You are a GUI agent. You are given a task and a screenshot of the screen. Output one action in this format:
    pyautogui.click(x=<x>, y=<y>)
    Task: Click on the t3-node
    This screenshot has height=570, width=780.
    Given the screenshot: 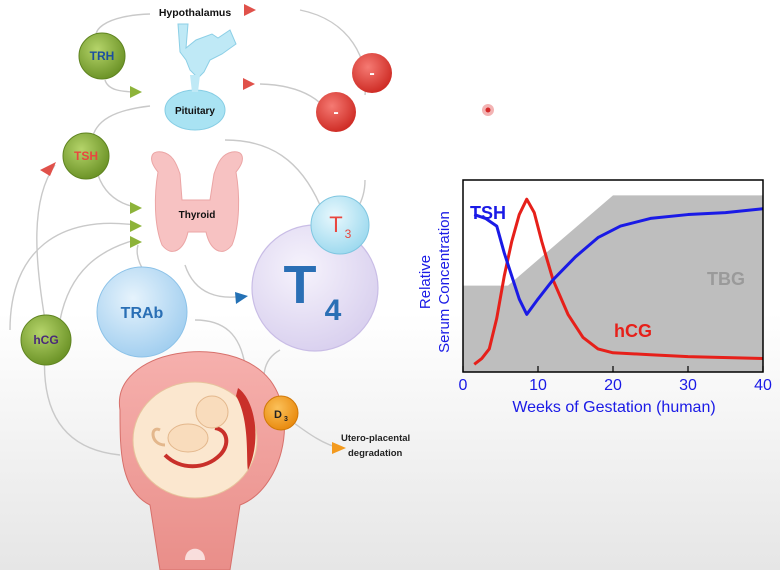 What is the action you would take?
    pyautogui.click(x=340, y=225)
    